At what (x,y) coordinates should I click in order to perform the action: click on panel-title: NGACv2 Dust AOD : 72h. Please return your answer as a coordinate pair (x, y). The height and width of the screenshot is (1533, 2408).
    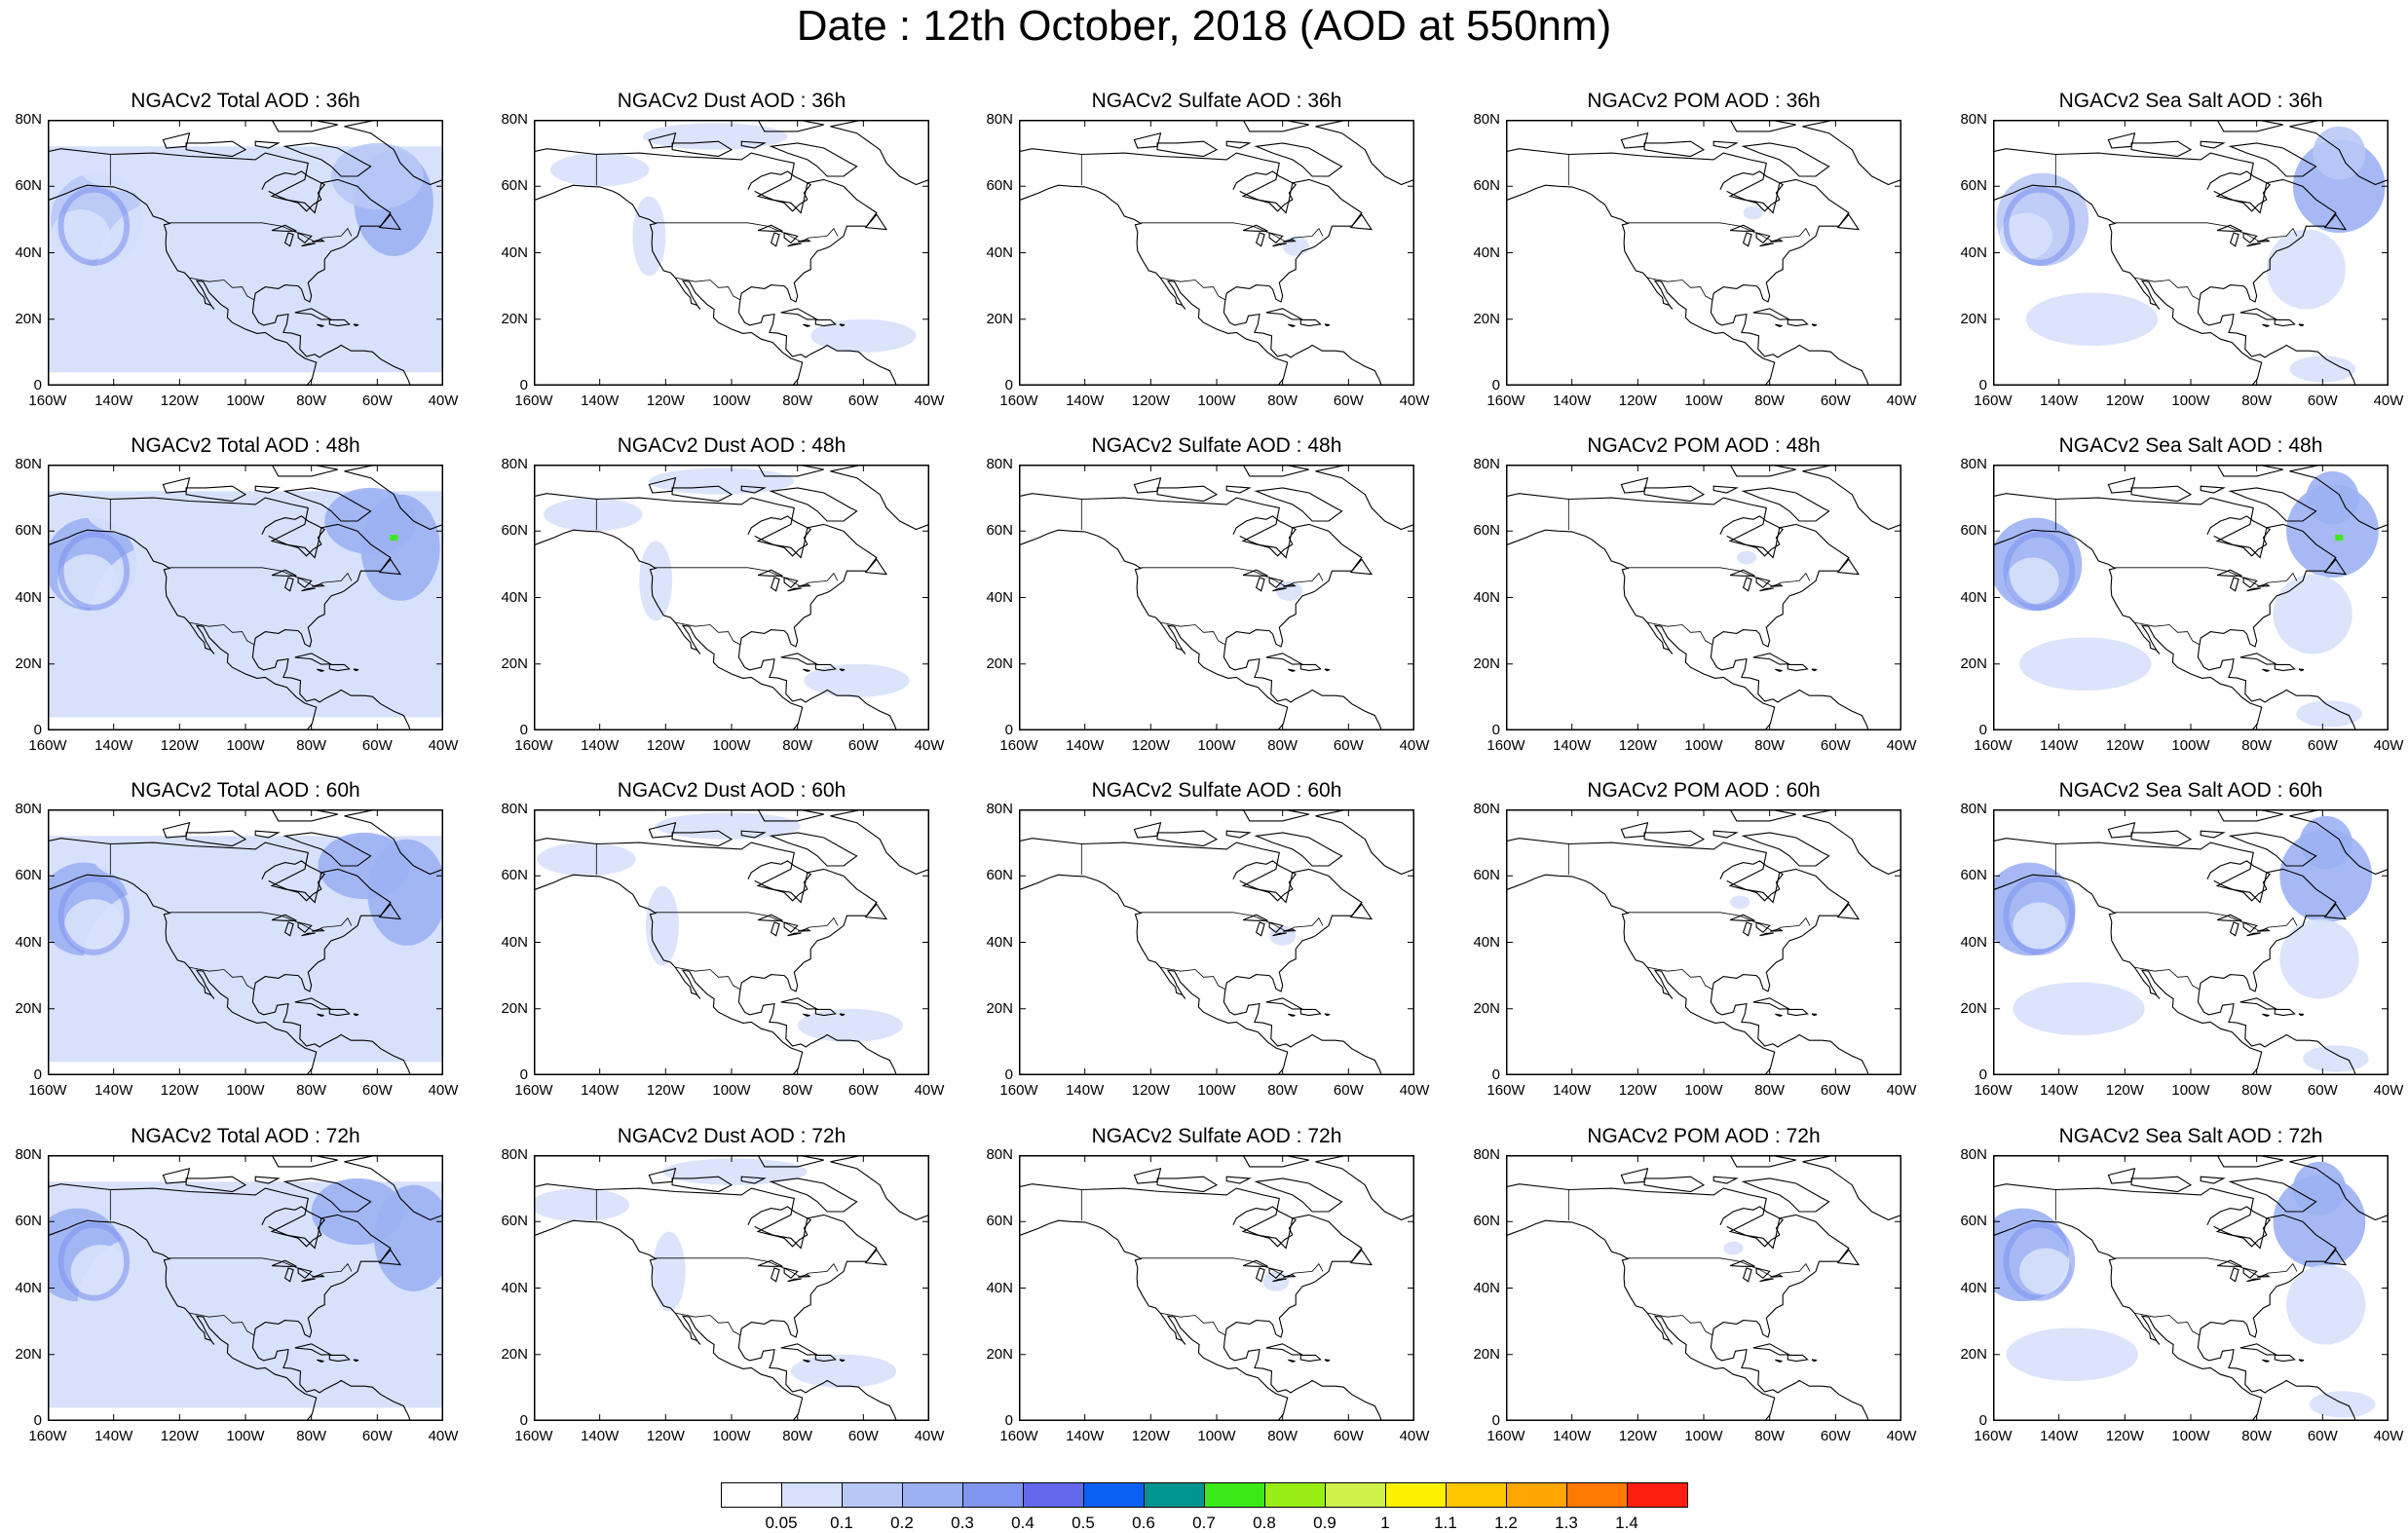
    Looking at the image, I should click on (732, 1136).